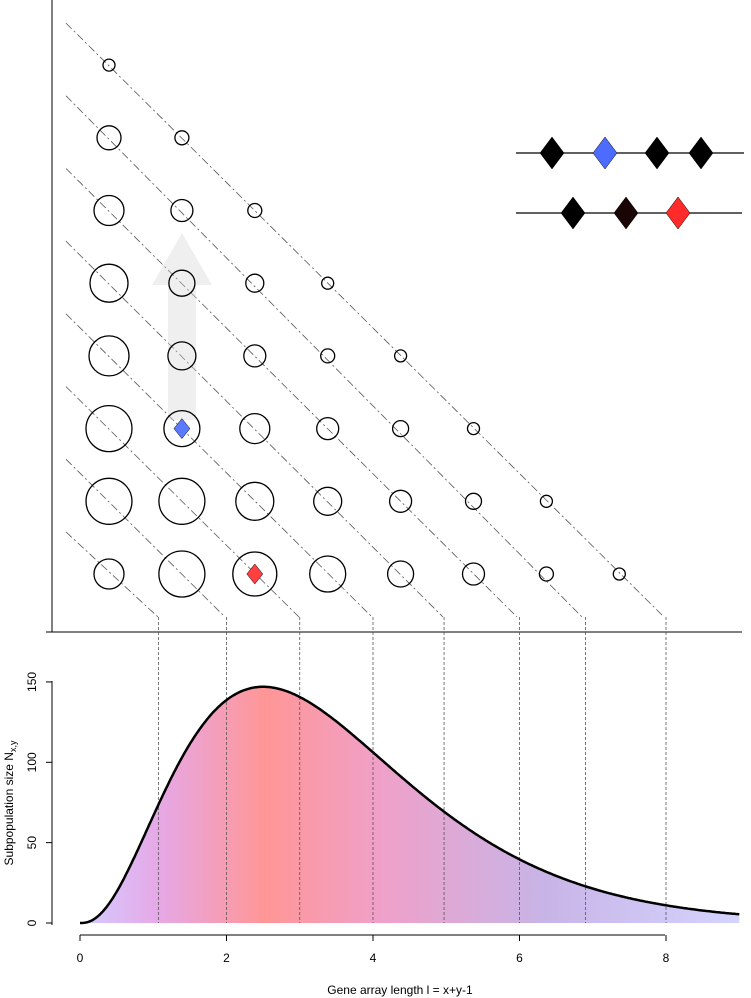 The width and height of the screenshot is (751, 998). I want to click on y-tick-label: 50, so click(32, 843).